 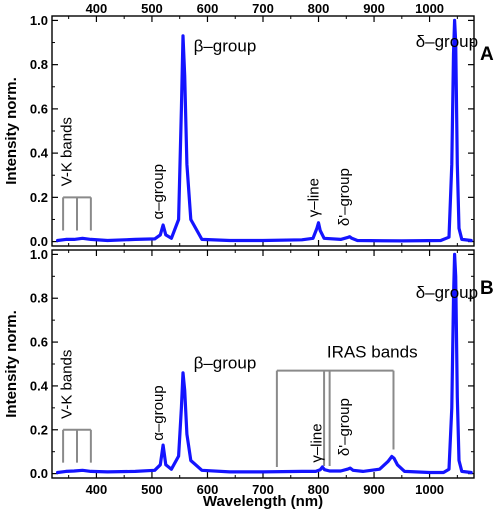 I want to click on x-tick-label: 700, so click(x=263, y=489).